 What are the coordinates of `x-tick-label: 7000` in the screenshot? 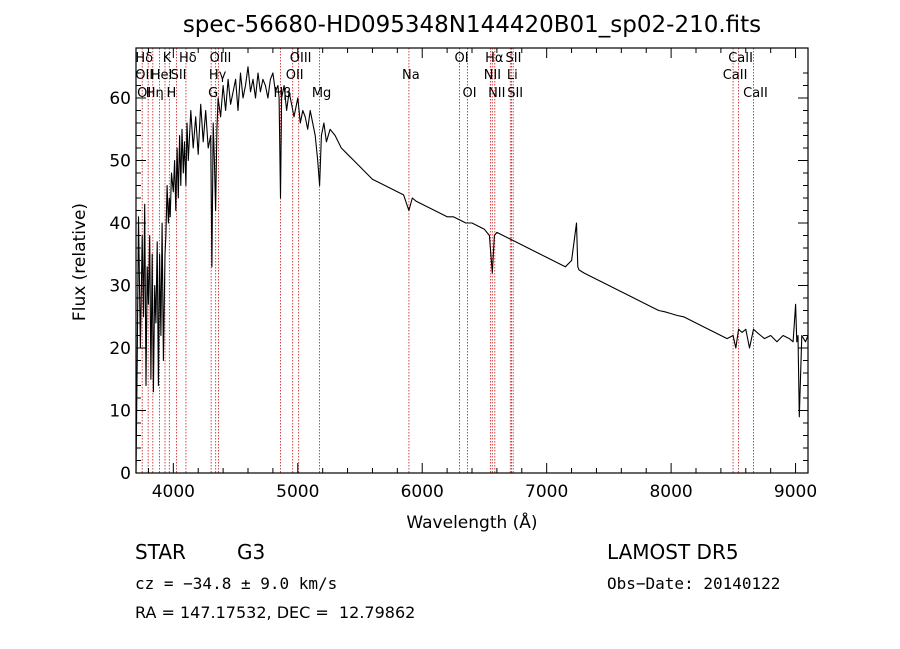 It's located at (546, 492).